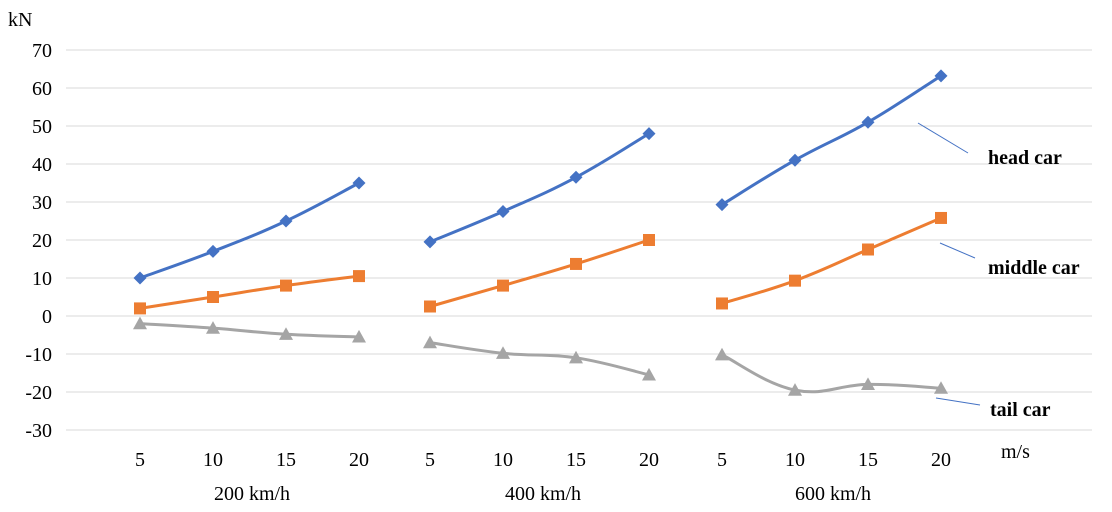 The height and width of the screenshot is (512, 1112). Describe the element at coordinates (38, 393) in the screenshot. I see `y-tick-label: -20` at that location.